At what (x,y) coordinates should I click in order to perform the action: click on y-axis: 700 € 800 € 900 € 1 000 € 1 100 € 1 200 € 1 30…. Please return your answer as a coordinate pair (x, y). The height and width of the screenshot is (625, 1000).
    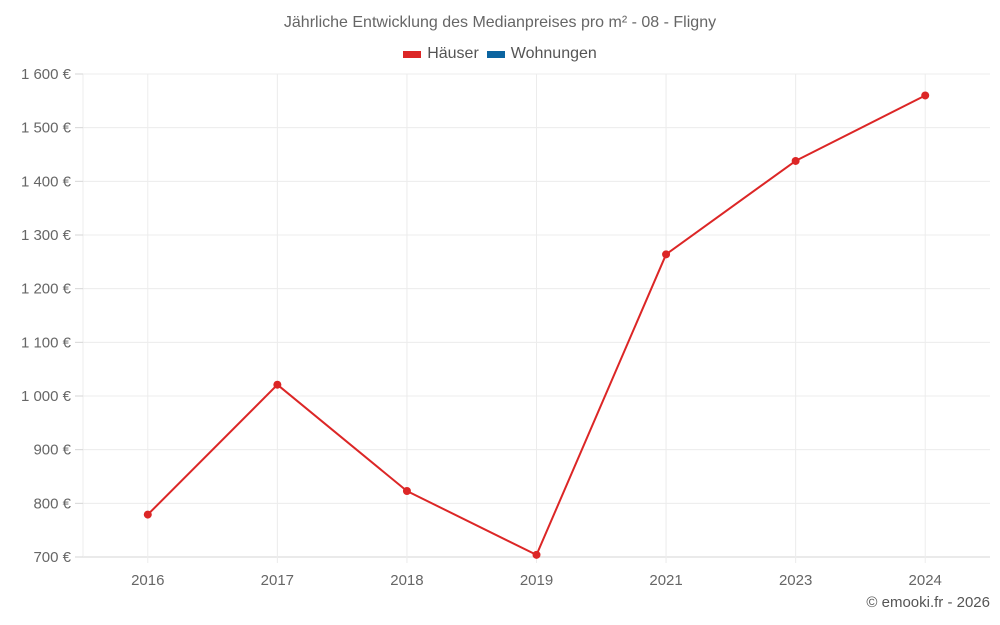
    Looking at the image, I should click on (52, 316).